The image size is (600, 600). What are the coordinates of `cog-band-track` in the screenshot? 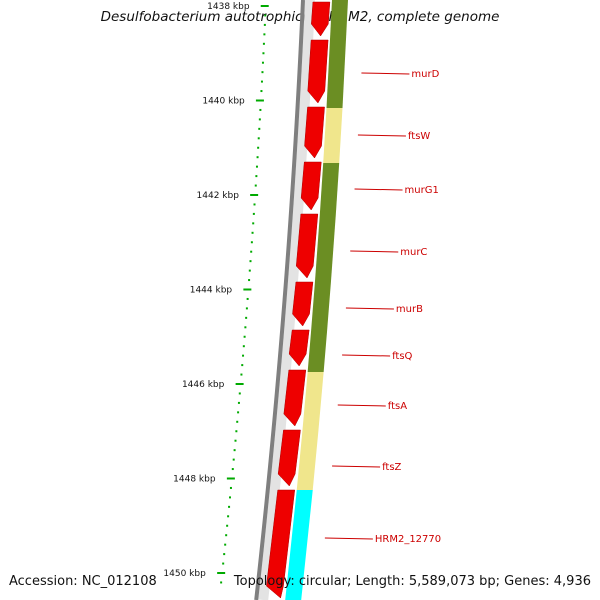 It's located at (316, 300).